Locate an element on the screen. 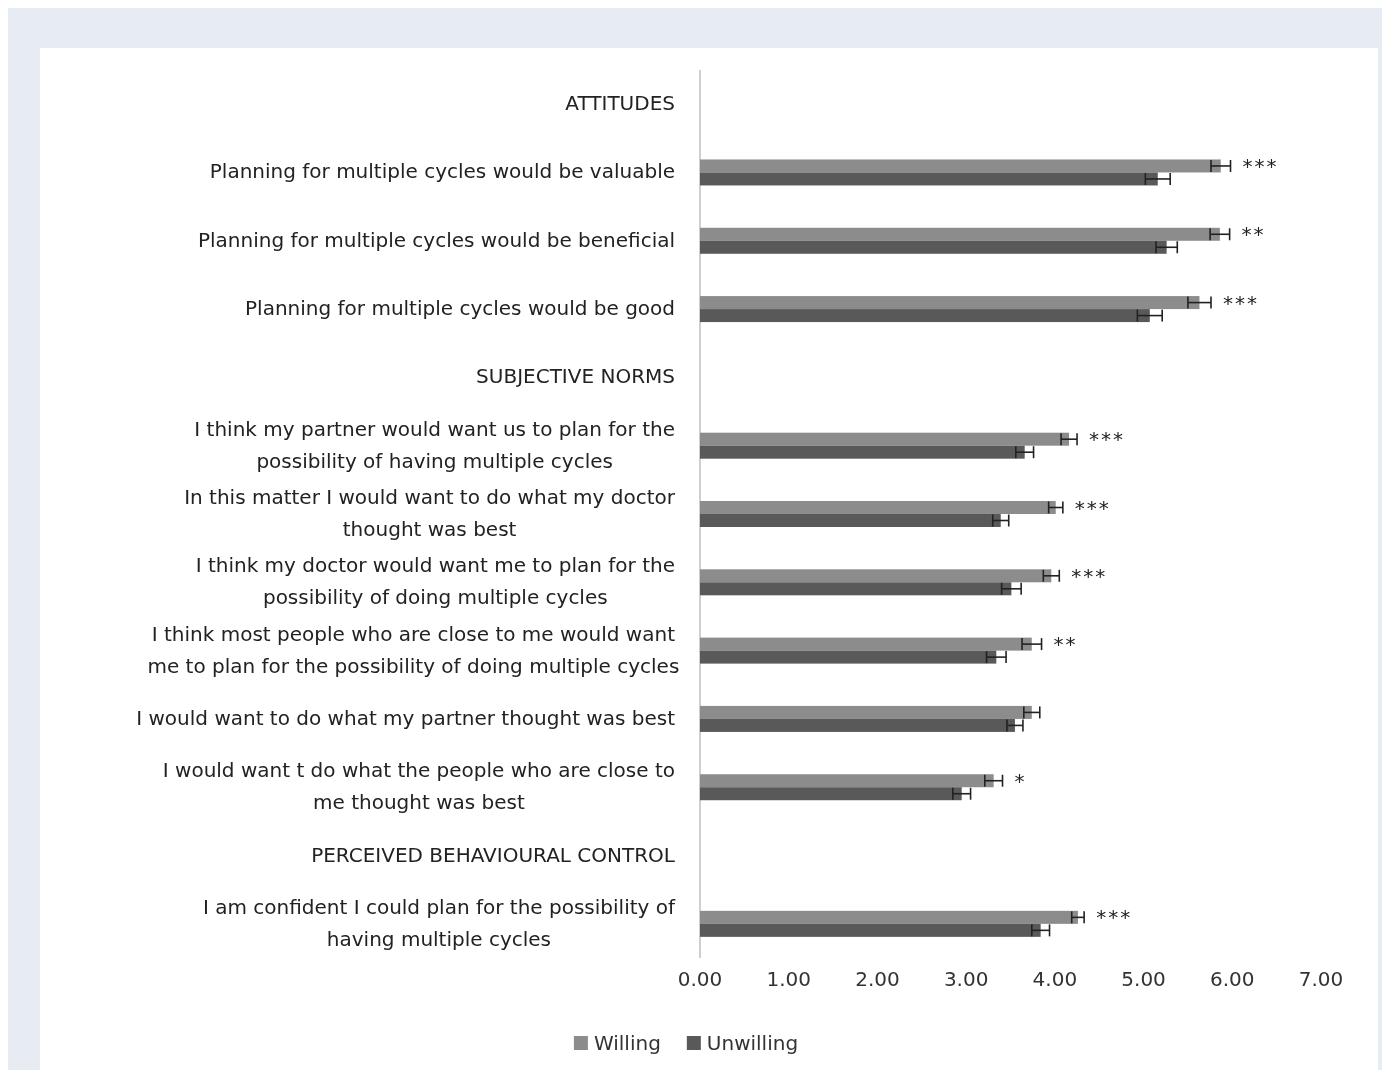 This screenshot has height=1070, width=1382. y-tick-label: SUBJECTIVE NORMS is located at coordinates (575, 375).